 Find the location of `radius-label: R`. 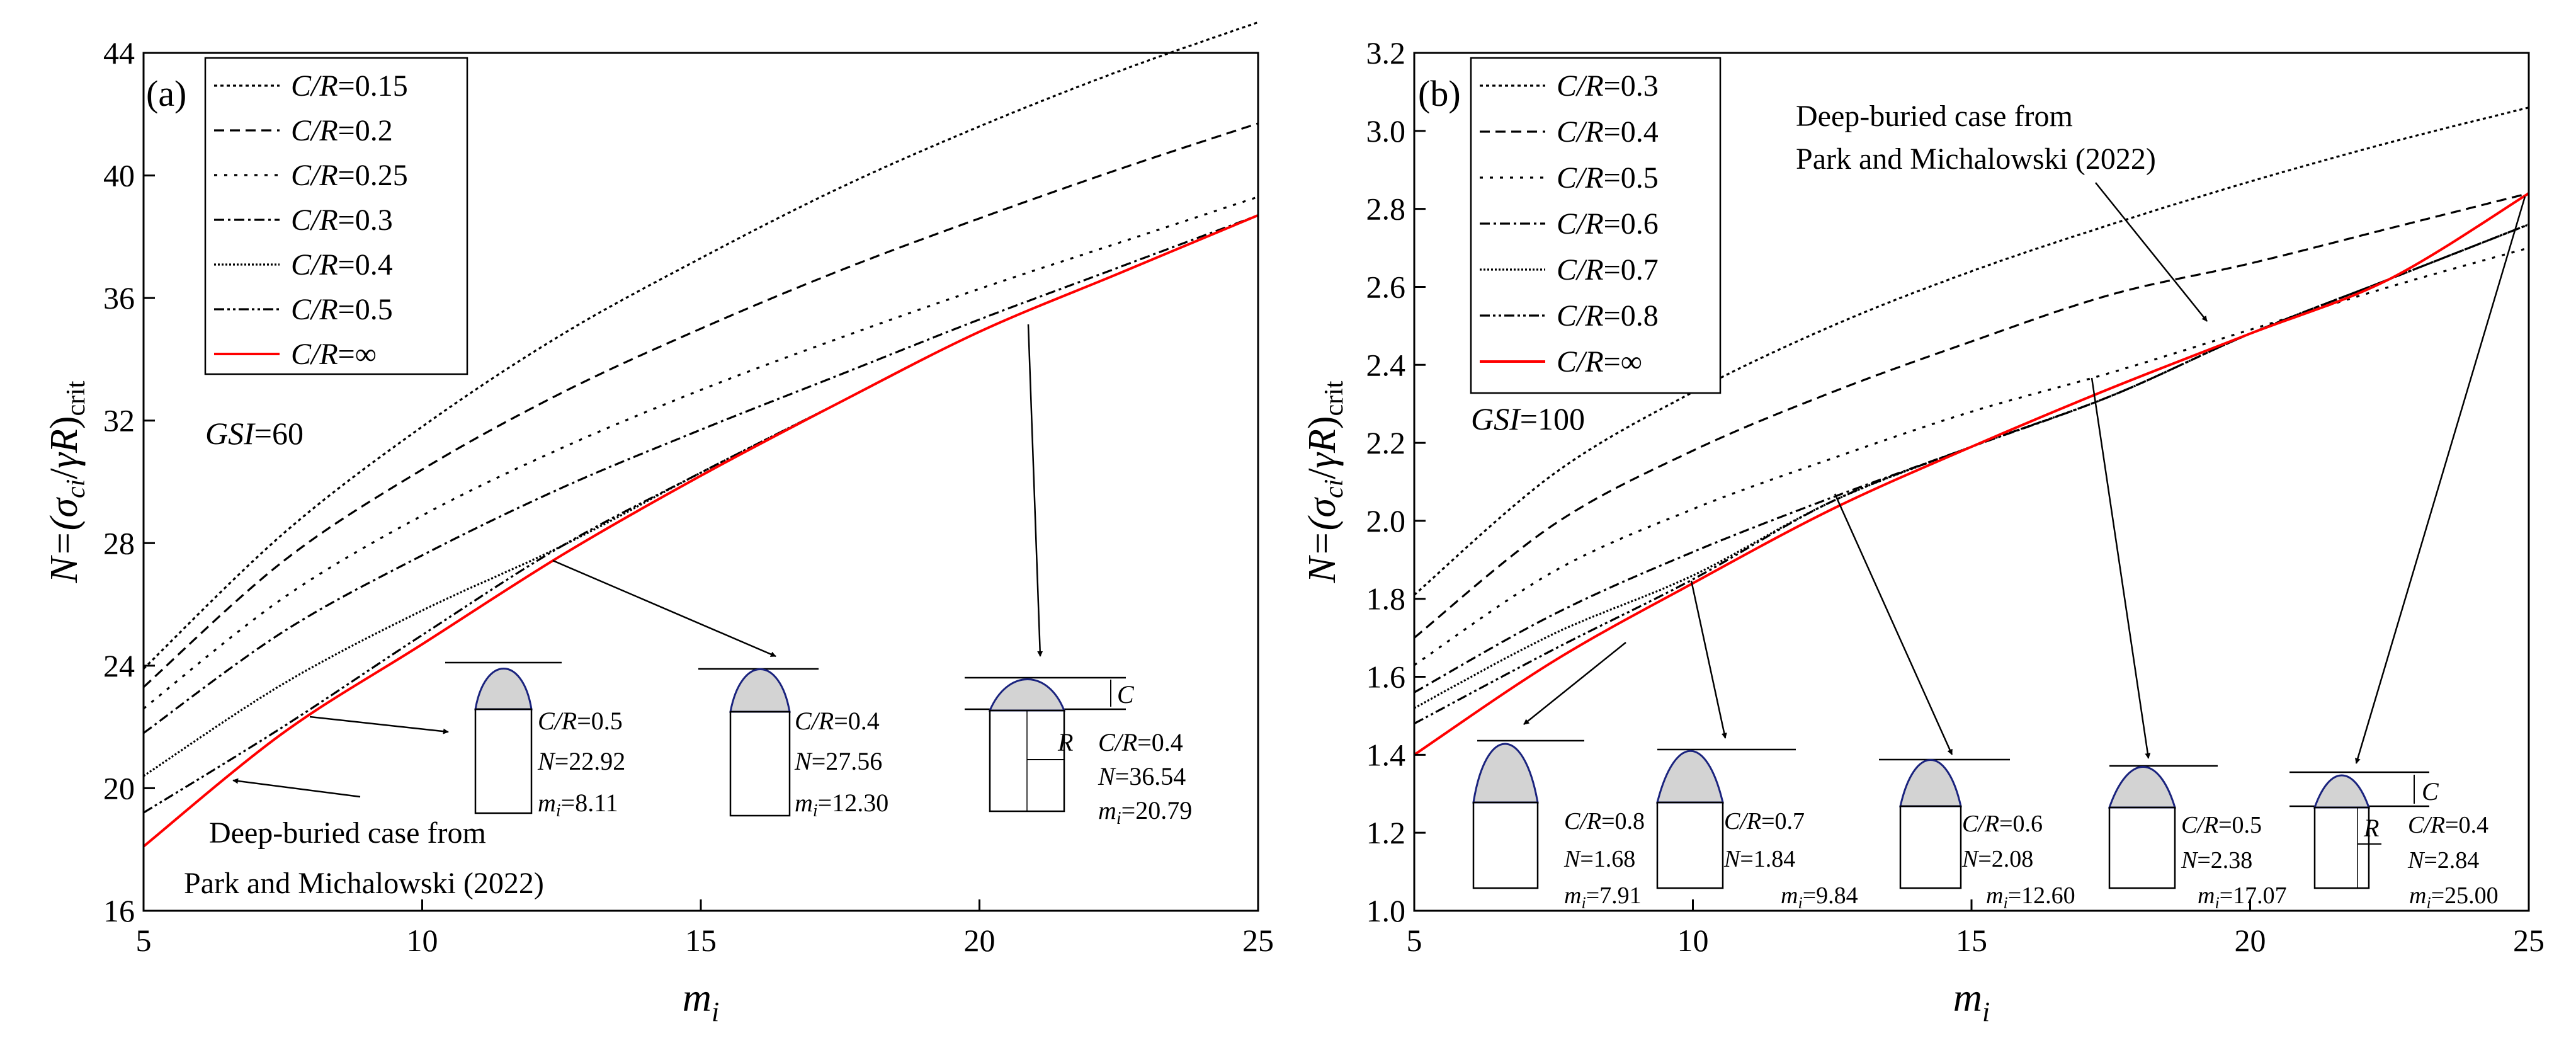

radius-label: R is located at coordinates (2371, 828).